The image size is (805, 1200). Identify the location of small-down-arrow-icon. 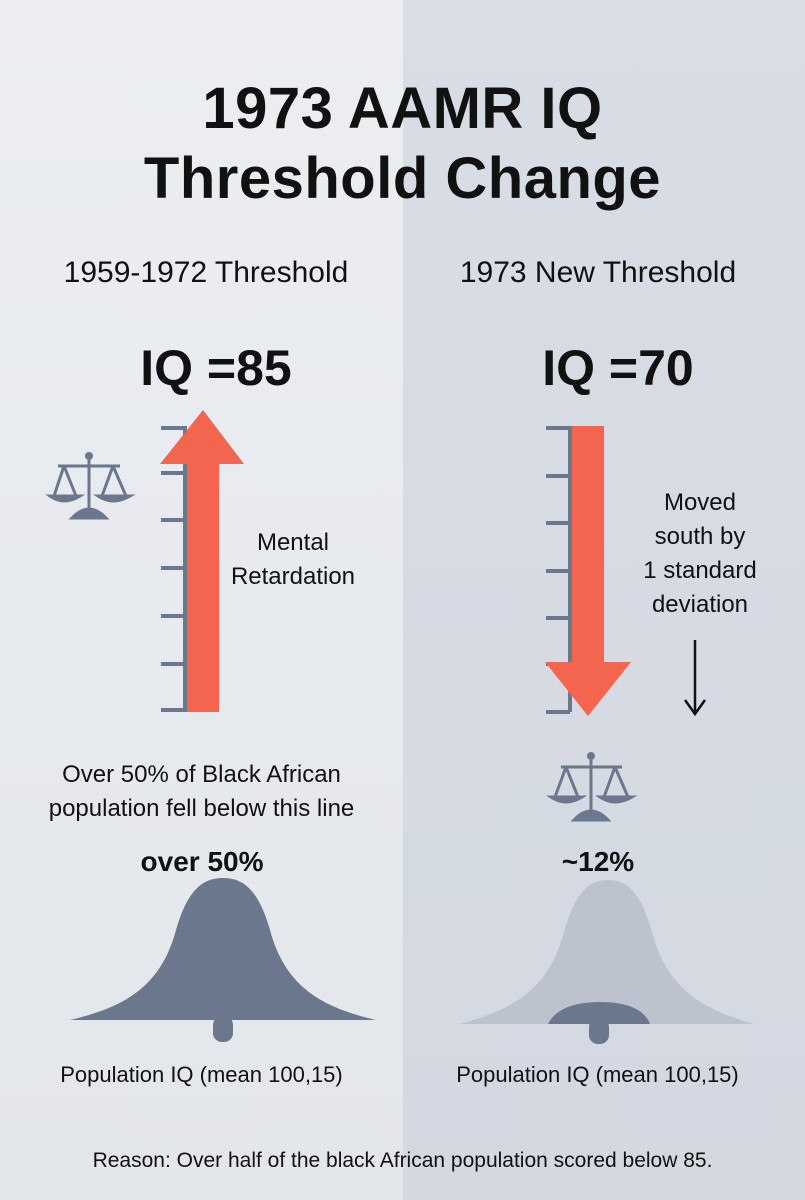
(695, 678).